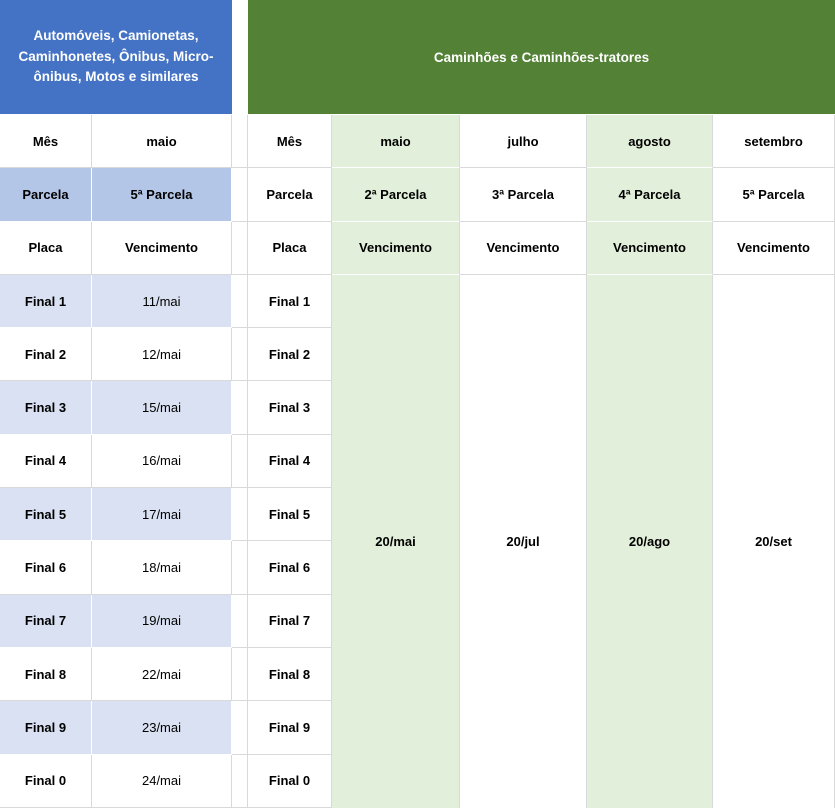 The height and width of the screenshot is (808, 835). What do you see at coordinates (396, 541) in the screenshot?
I see `merged-due-date-cell: 20/mai` at bounding box center [396, 541].